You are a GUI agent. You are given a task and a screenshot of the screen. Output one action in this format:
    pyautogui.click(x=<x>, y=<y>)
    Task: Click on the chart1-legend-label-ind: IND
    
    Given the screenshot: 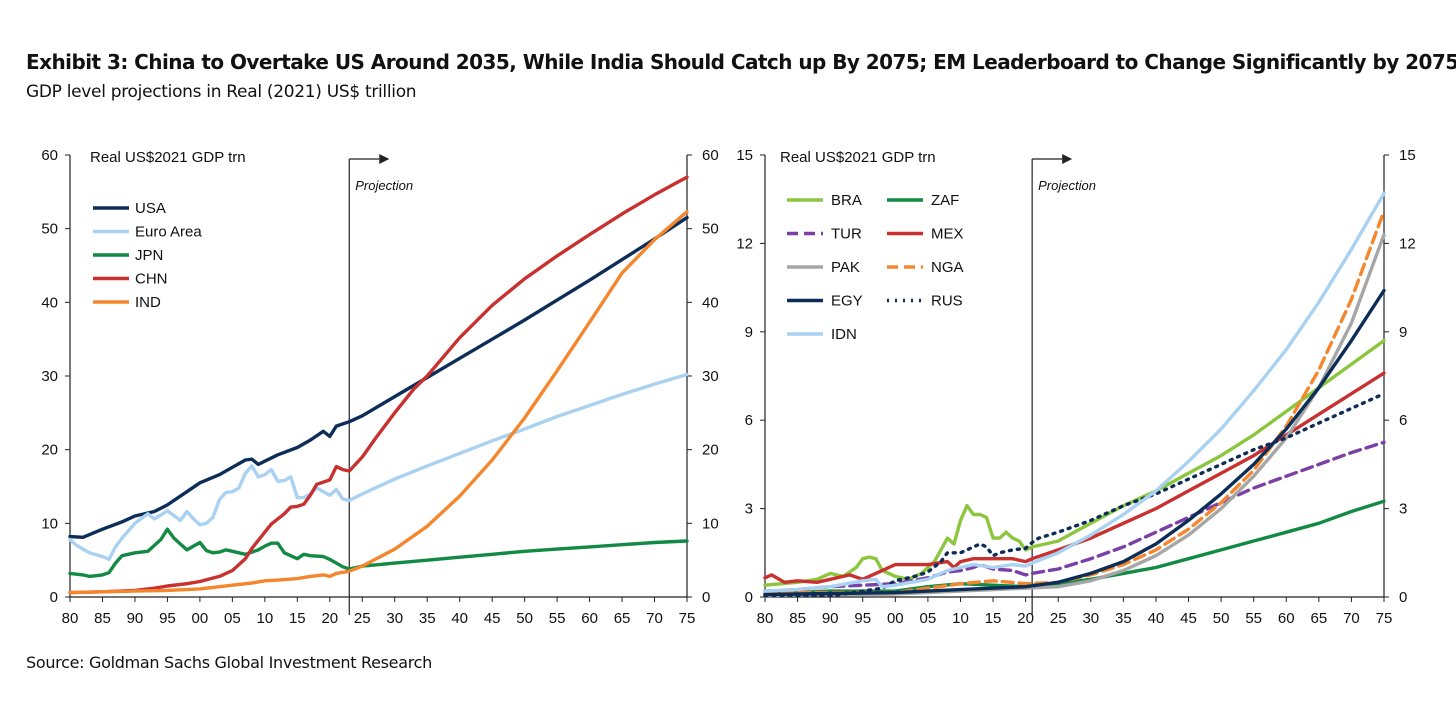 What is the action you would take?
    pyautogui.click(x=148, y=302)
    